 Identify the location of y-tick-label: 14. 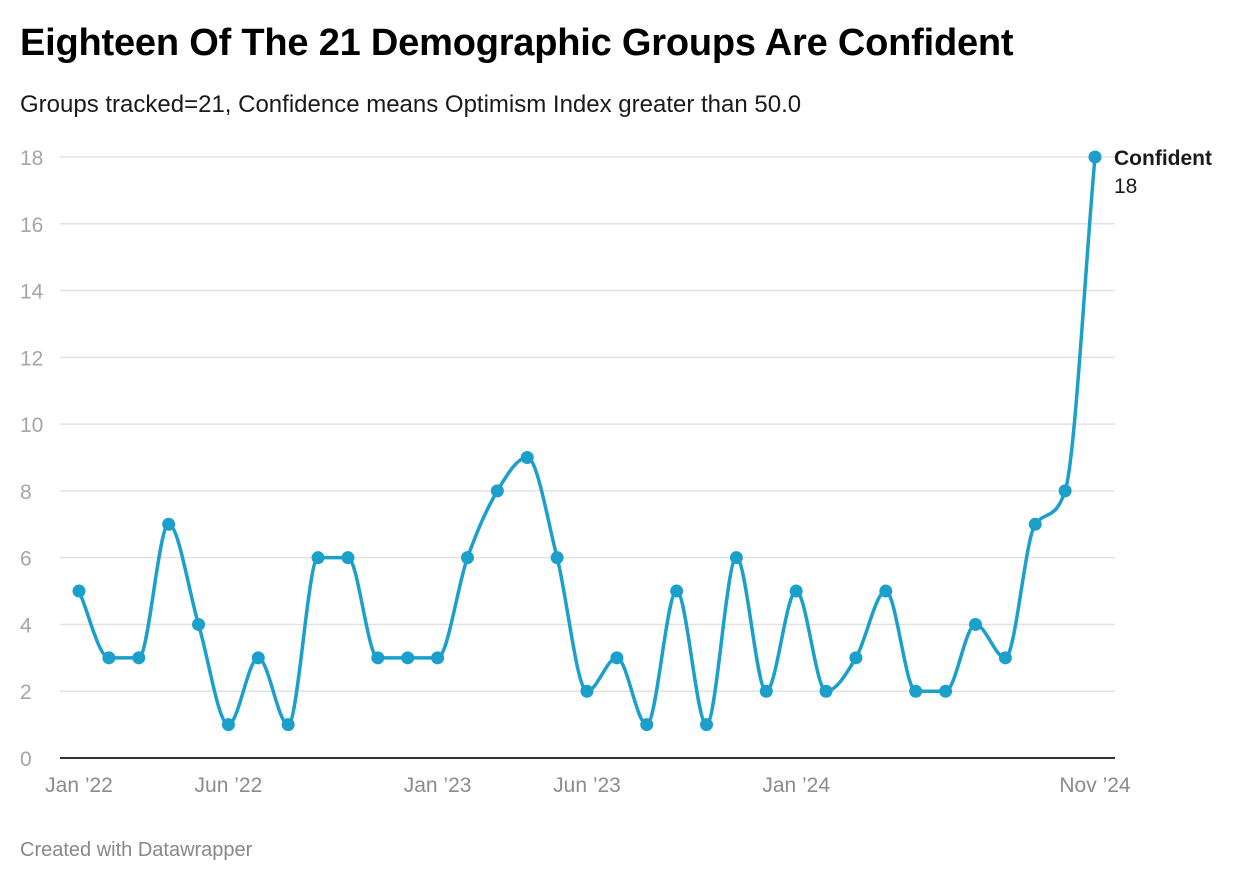
(32, 292).